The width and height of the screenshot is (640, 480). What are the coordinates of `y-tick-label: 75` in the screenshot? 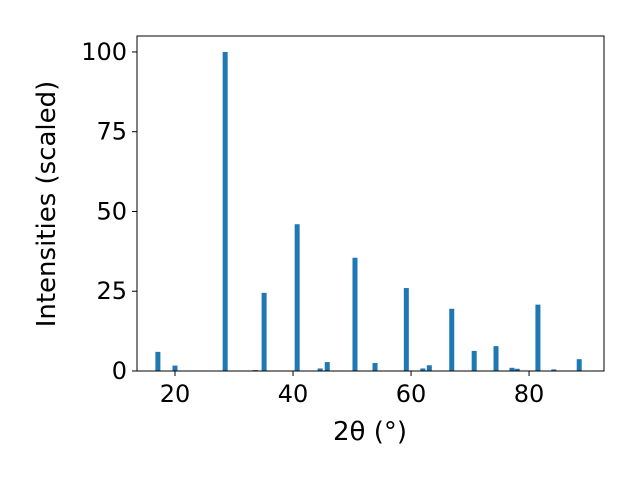 It's located at (111, 132).